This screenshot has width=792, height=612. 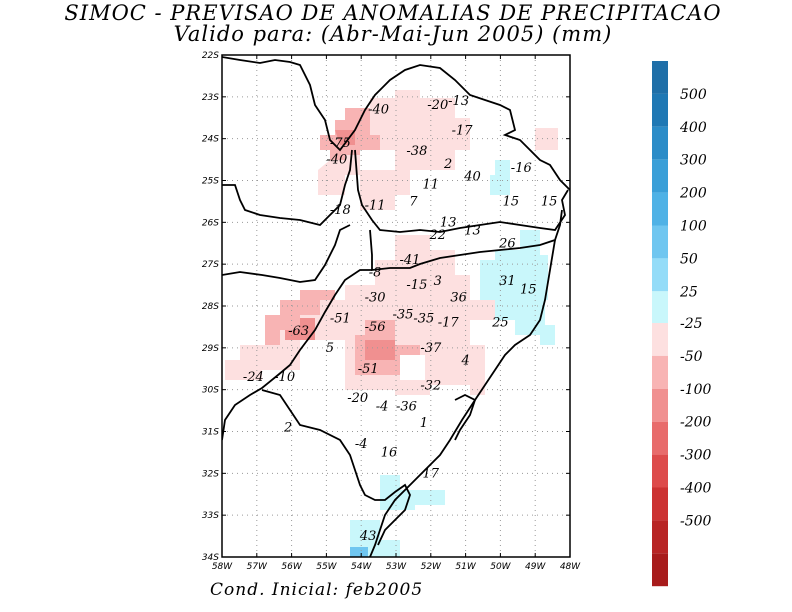 I want to click on pos-area-south-blue, so click(x=359, y=552).